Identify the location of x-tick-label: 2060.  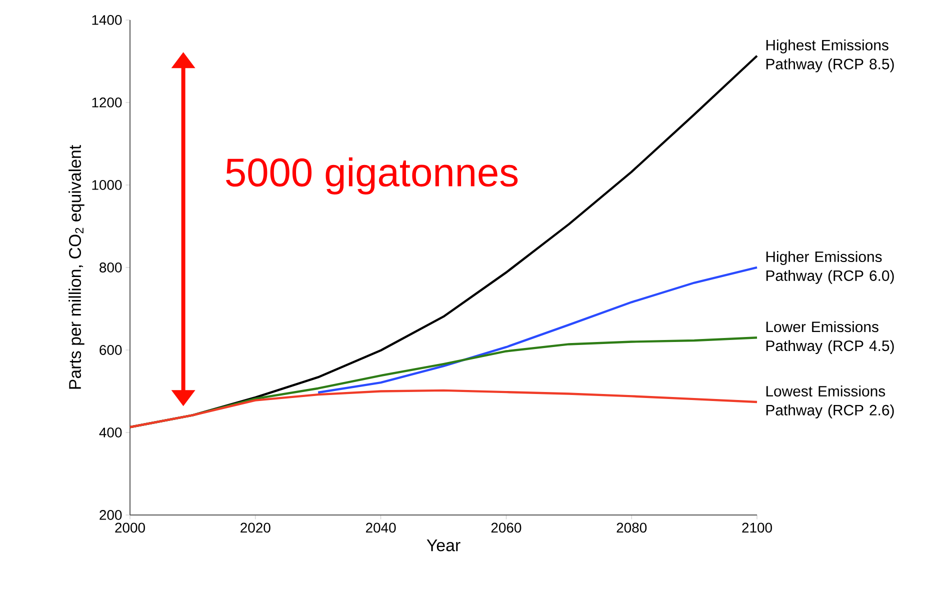
(506, 527).